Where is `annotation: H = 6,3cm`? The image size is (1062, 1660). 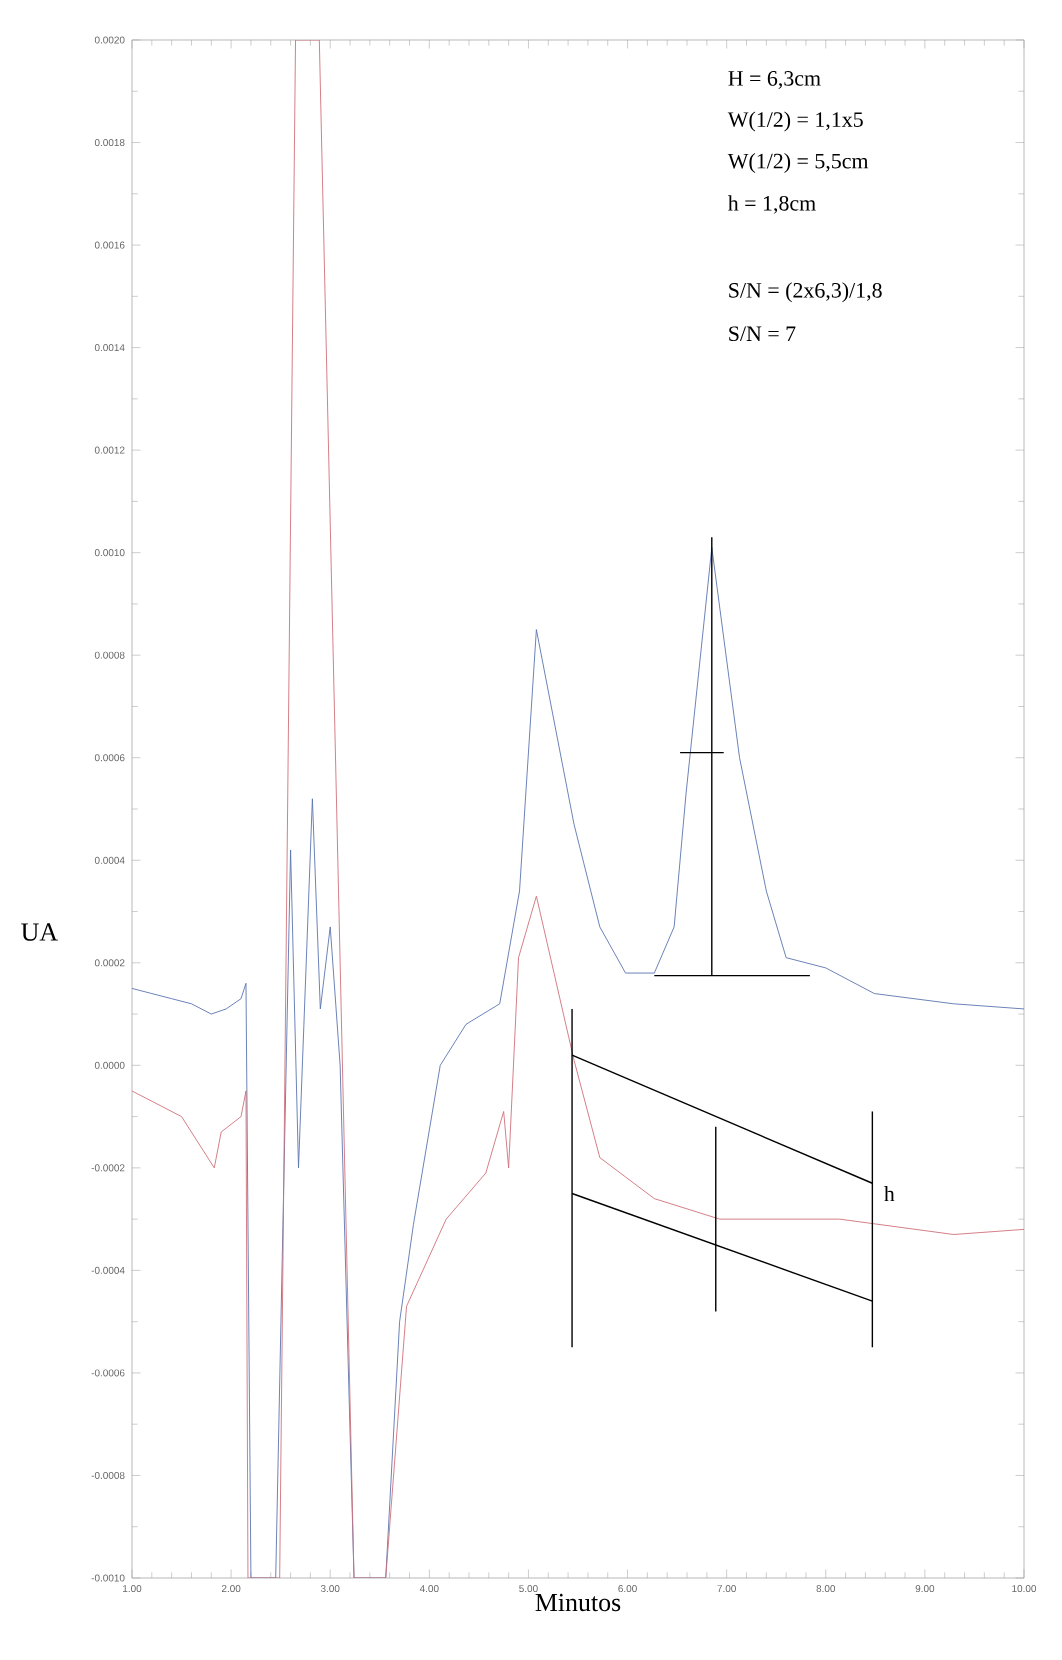 annotation: H = 6,3cm is located at coordinates (774, 80).